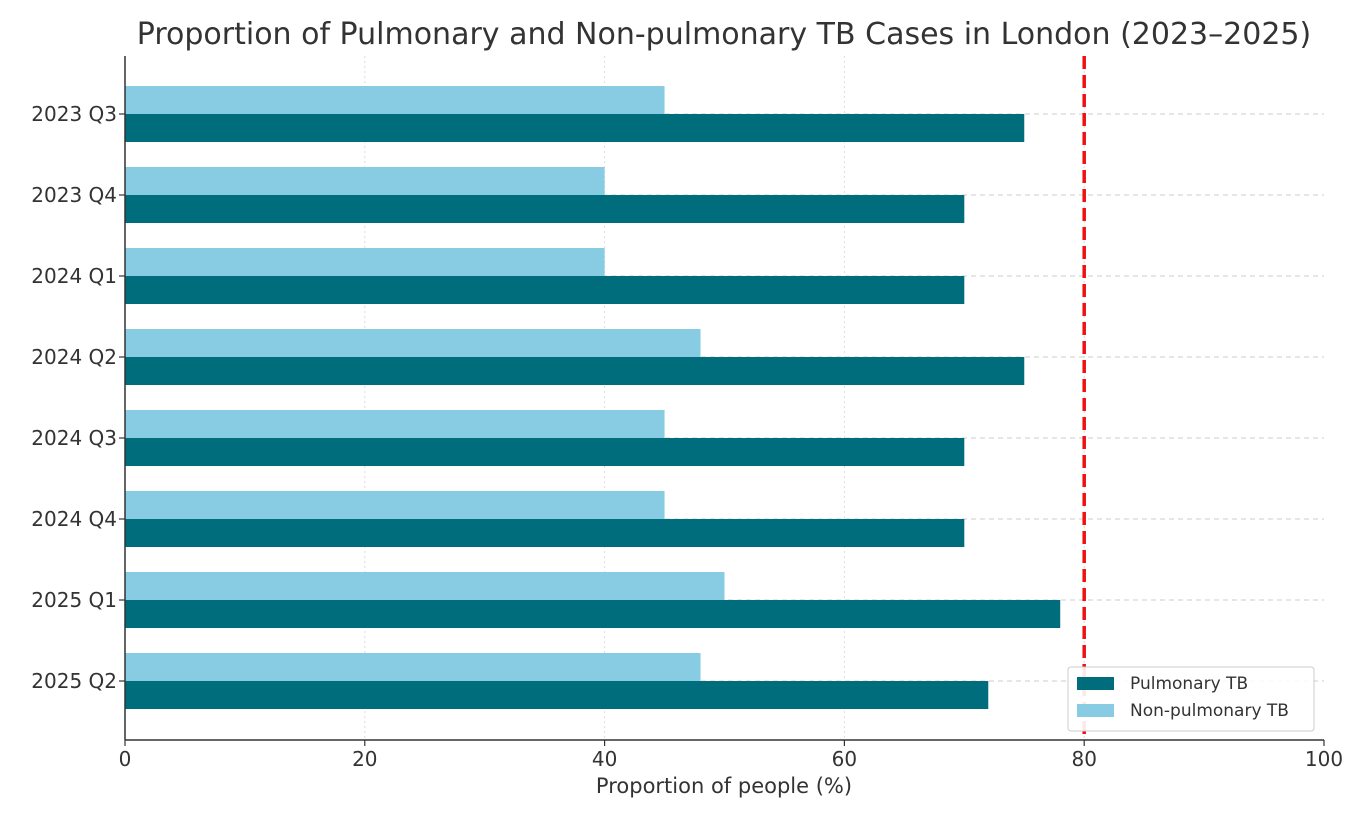 The width and height of the screenshot is (1366, 820). What do you see at coordinates (604, 759) in the screenshot?
I see `x-tick-label: 40` at bounding box center [604, 759].